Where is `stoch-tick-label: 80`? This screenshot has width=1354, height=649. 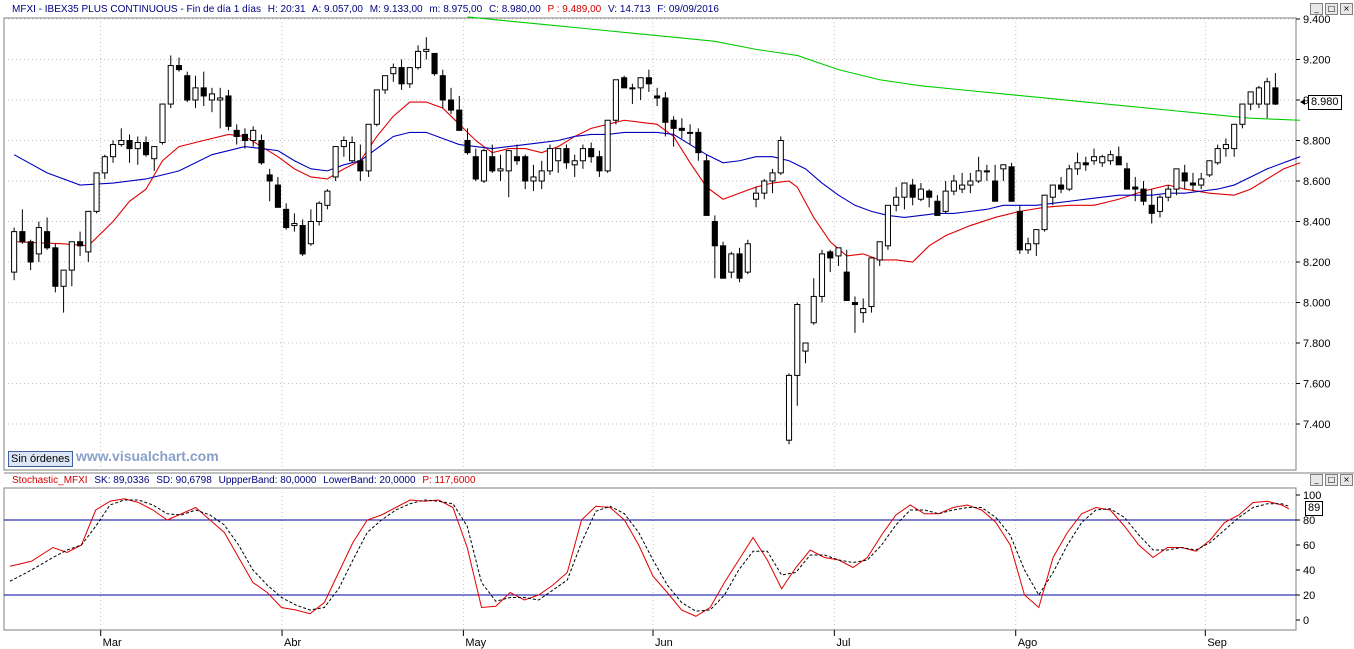 stoch-tick-label: 80 is located at coordinates (1309, 521).